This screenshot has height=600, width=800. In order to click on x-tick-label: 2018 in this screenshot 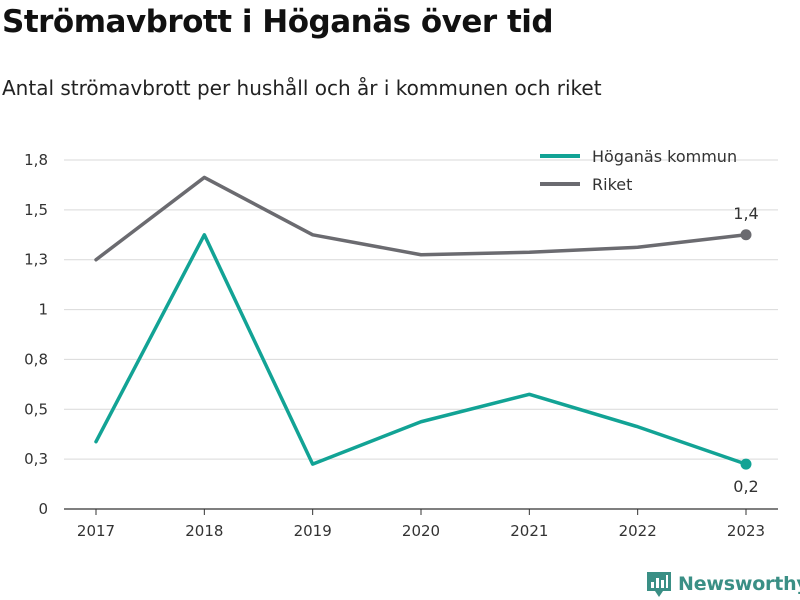, I will do `click(204, 531)`.